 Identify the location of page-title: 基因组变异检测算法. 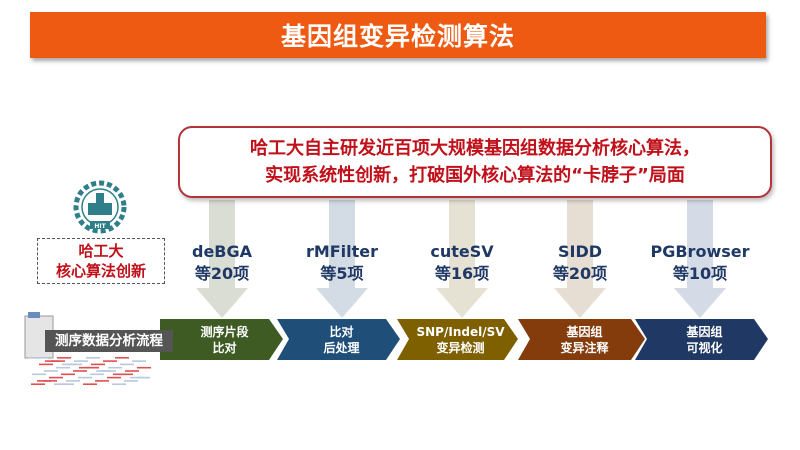
(397, 36).